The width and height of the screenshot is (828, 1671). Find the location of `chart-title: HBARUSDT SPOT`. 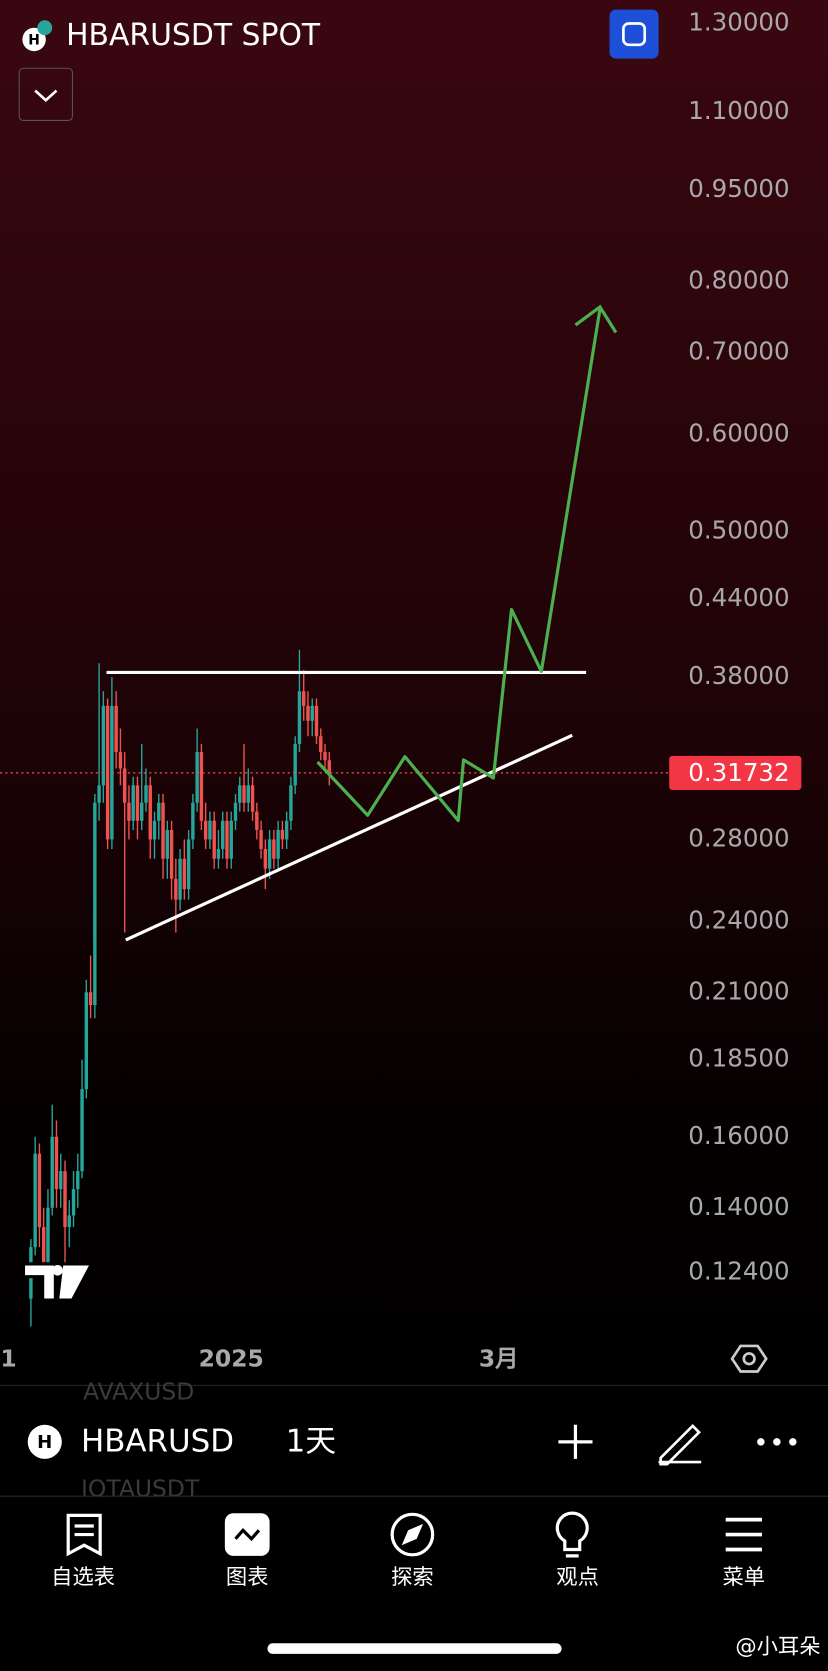

chart-title: HBARUSDT SPOT is located at coordinates (193, 35).